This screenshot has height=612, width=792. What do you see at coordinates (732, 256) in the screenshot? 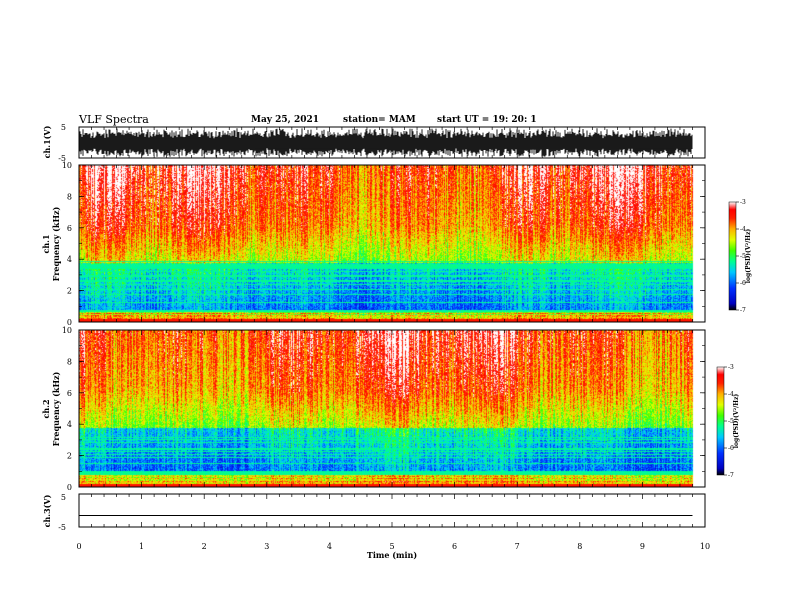
I see `ch1-colorbar` at bounding box center [732, 256].